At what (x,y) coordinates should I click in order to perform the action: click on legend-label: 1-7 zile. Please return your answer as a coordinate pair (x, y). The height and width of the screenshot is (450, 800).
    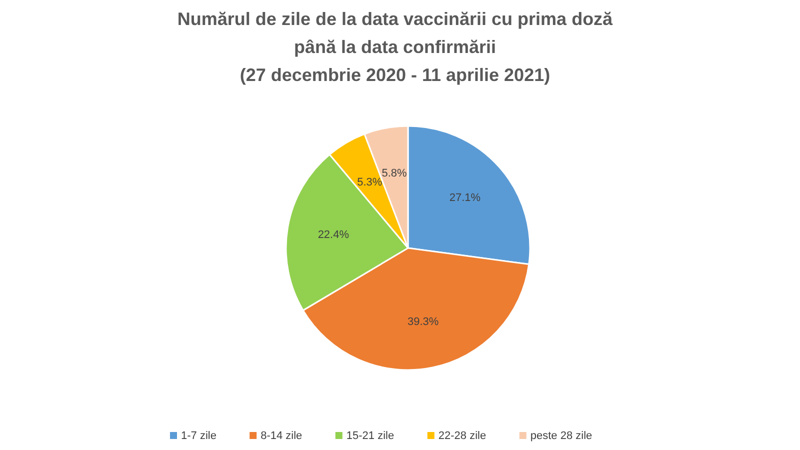
    Looking at the image, I should click on (198, 436).